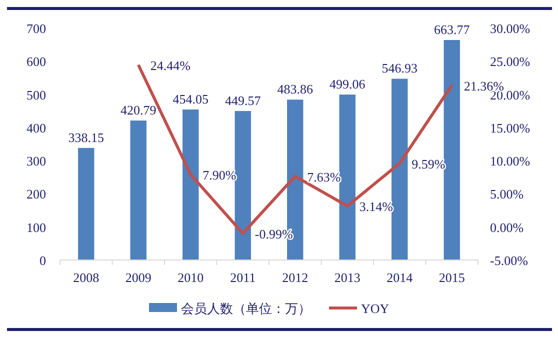  Describe the element at coordinates (36, 227) in the screenshot. I see `y-tick-label: 100` at that location.